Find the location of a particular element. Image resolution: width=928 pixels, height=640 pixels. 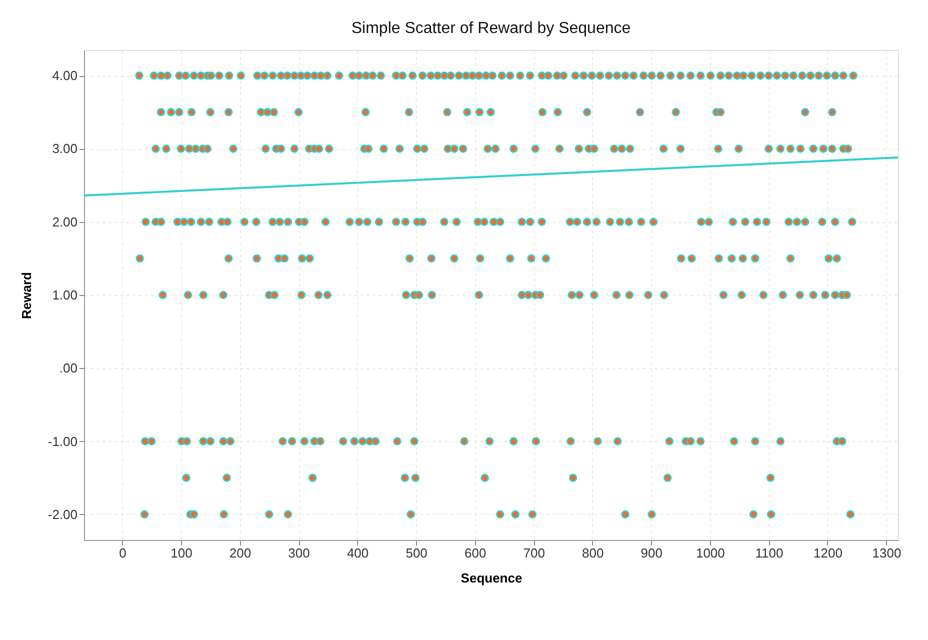

x-tick-label: 100 is located at coordinates (181, 553).